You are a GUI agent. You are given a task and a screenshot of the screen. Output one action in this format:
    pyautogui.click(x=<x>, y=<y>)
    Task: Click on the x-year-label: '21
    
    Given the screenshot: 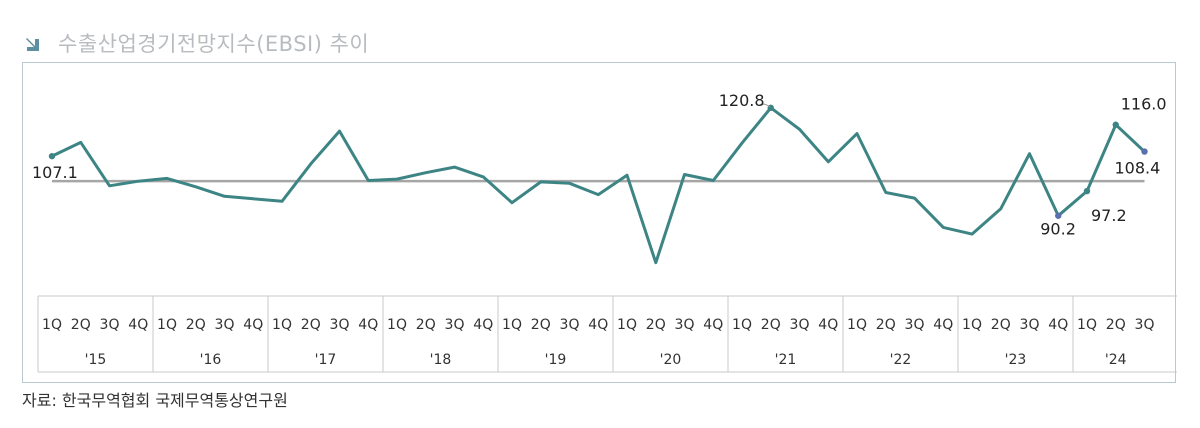 What is the action you would take?
    pyautogui.click(x=786, y=360)
    